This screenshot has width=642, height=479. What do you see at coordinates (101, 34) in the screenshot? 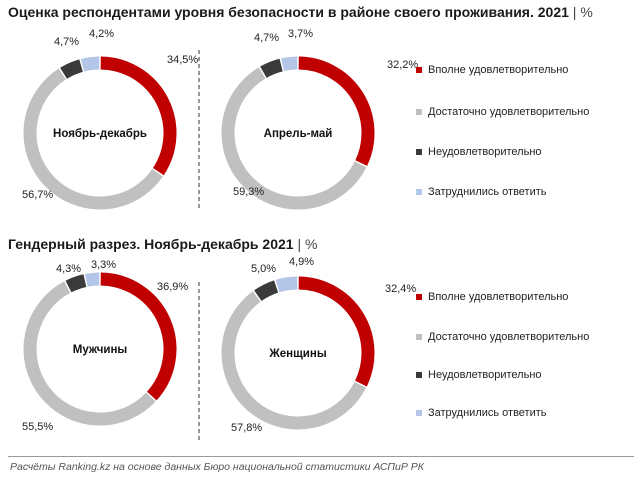
I see `data-label-zatrud: 4,2%` at bounding box center [101, 34].